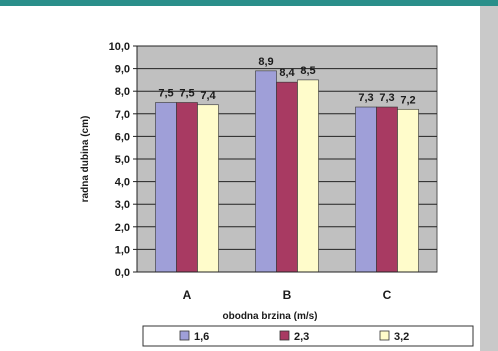  I want to click on y-tick-label: 3,0, so click(122, 205).